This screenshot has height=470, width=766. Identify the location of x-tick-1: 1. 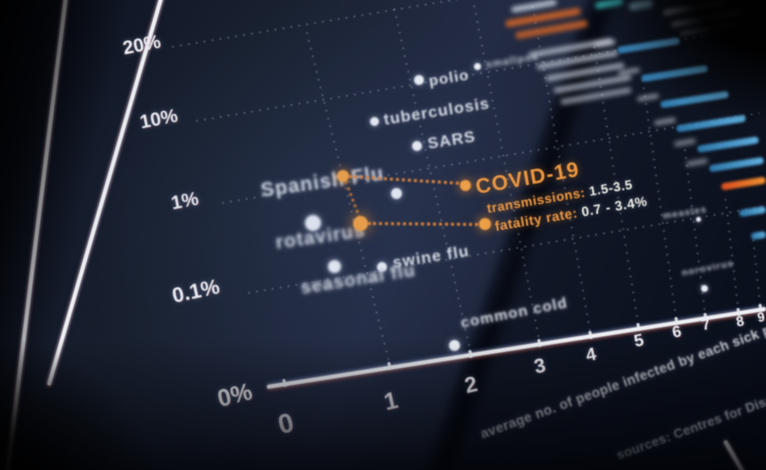
(391, 401).